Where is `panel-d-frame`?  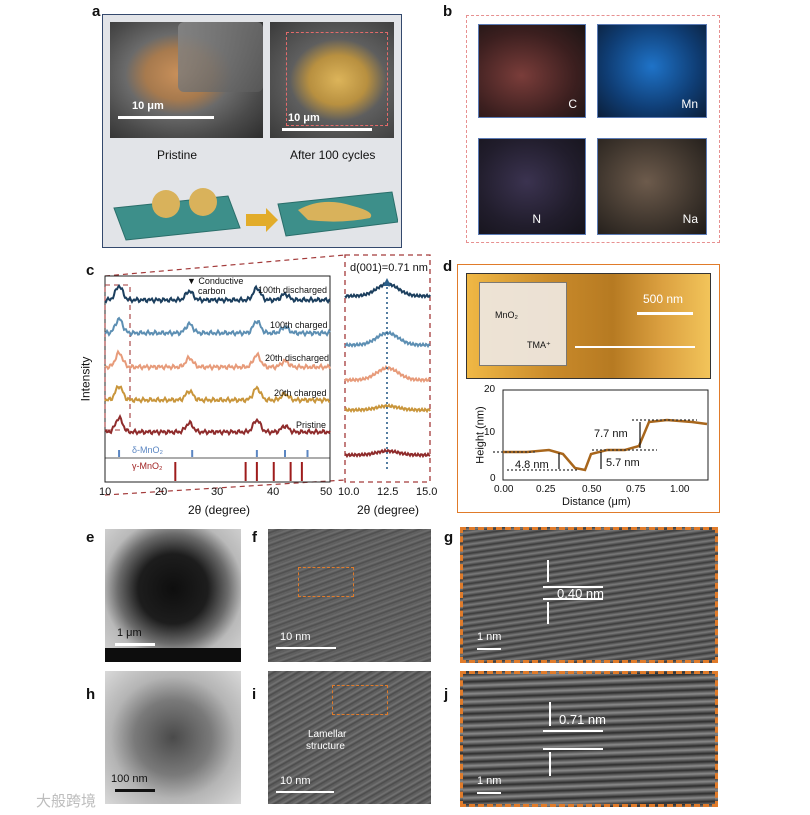 panel-d-frame is located at coordinates (588, 388).